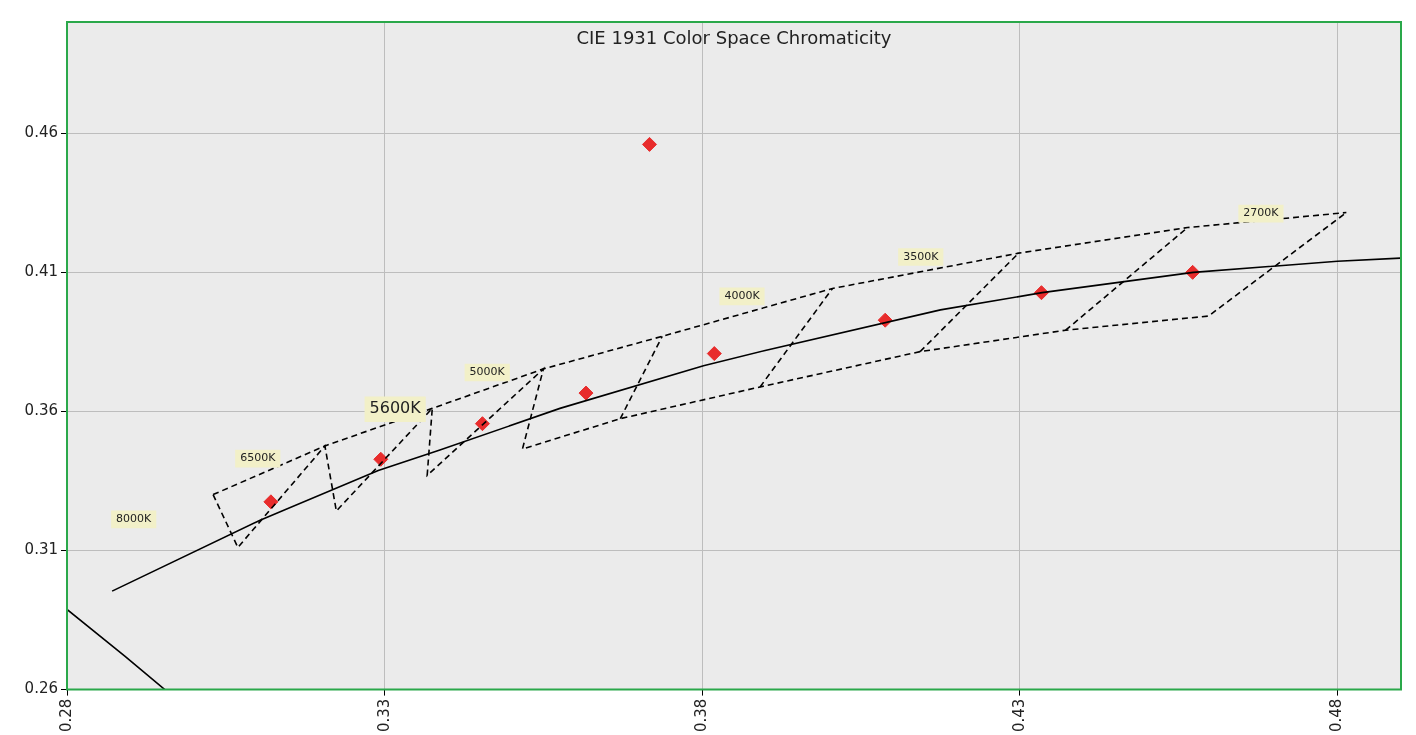 Image resolution: width=1416 pixels, height=735 pixels. What do you see at coordinates (383, 715) in the screenshot?
I see `x-tick-label: 0.33` at bounding box center [383, 715].